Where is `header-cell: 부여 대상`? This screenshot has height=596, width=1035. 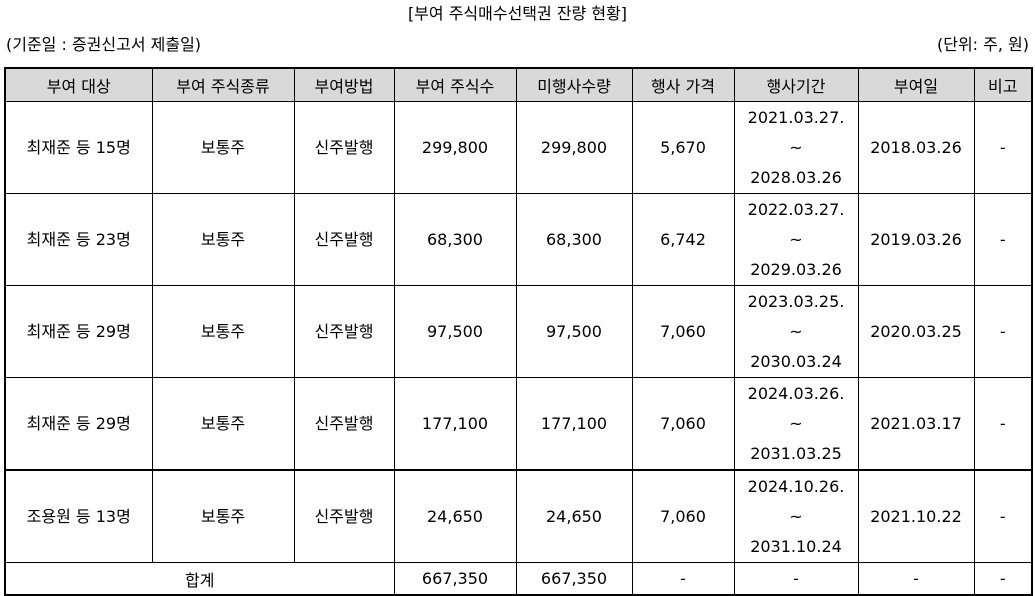 header-cell: 부여 대상 is located at coordinates (78, 84).